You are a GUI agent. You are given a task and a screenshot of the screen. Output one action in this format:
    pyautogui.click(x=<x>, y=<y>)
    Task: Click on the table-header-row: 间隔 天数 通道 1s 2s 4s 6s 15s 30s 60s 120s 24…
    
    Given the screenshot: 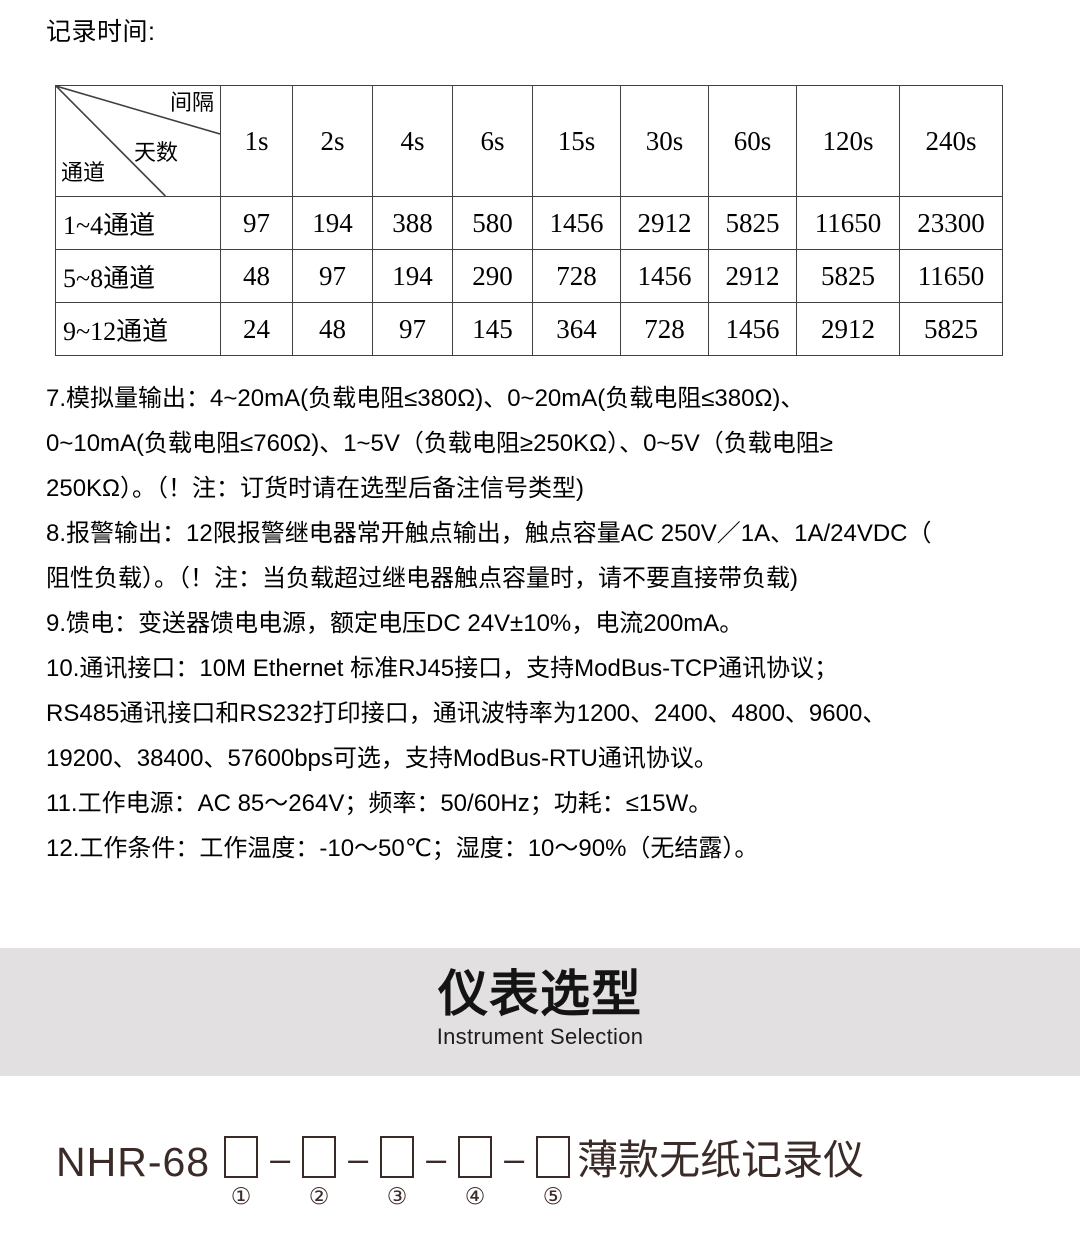 What is the action you would take?
    pyautogui.click(x=529, y=141)
    